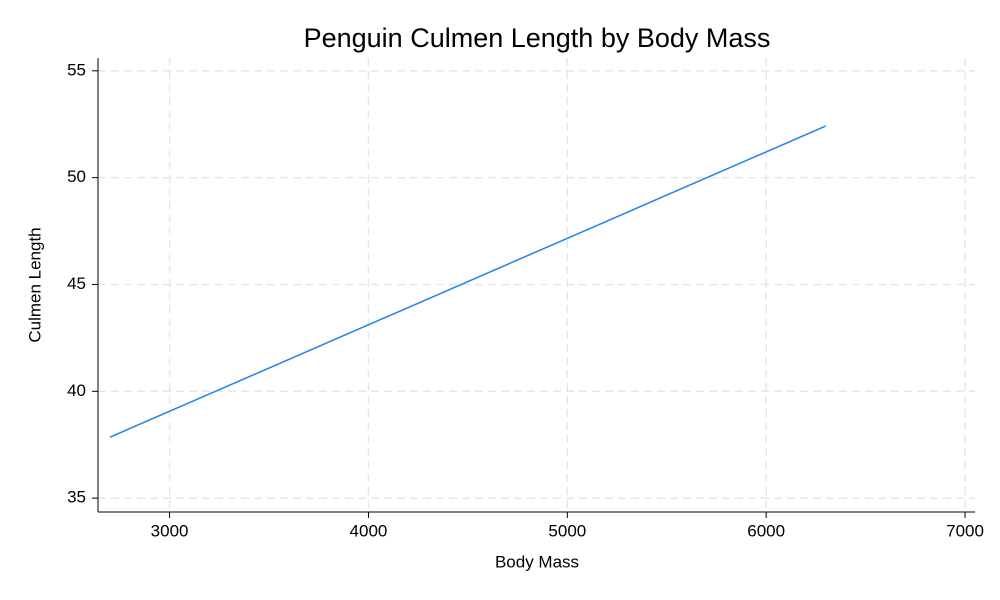 This screenshot has width=1000, height=600. Describe the element at coordinates (76, 390) in the screenshot. I see `y-tick-label: 40` at that location.